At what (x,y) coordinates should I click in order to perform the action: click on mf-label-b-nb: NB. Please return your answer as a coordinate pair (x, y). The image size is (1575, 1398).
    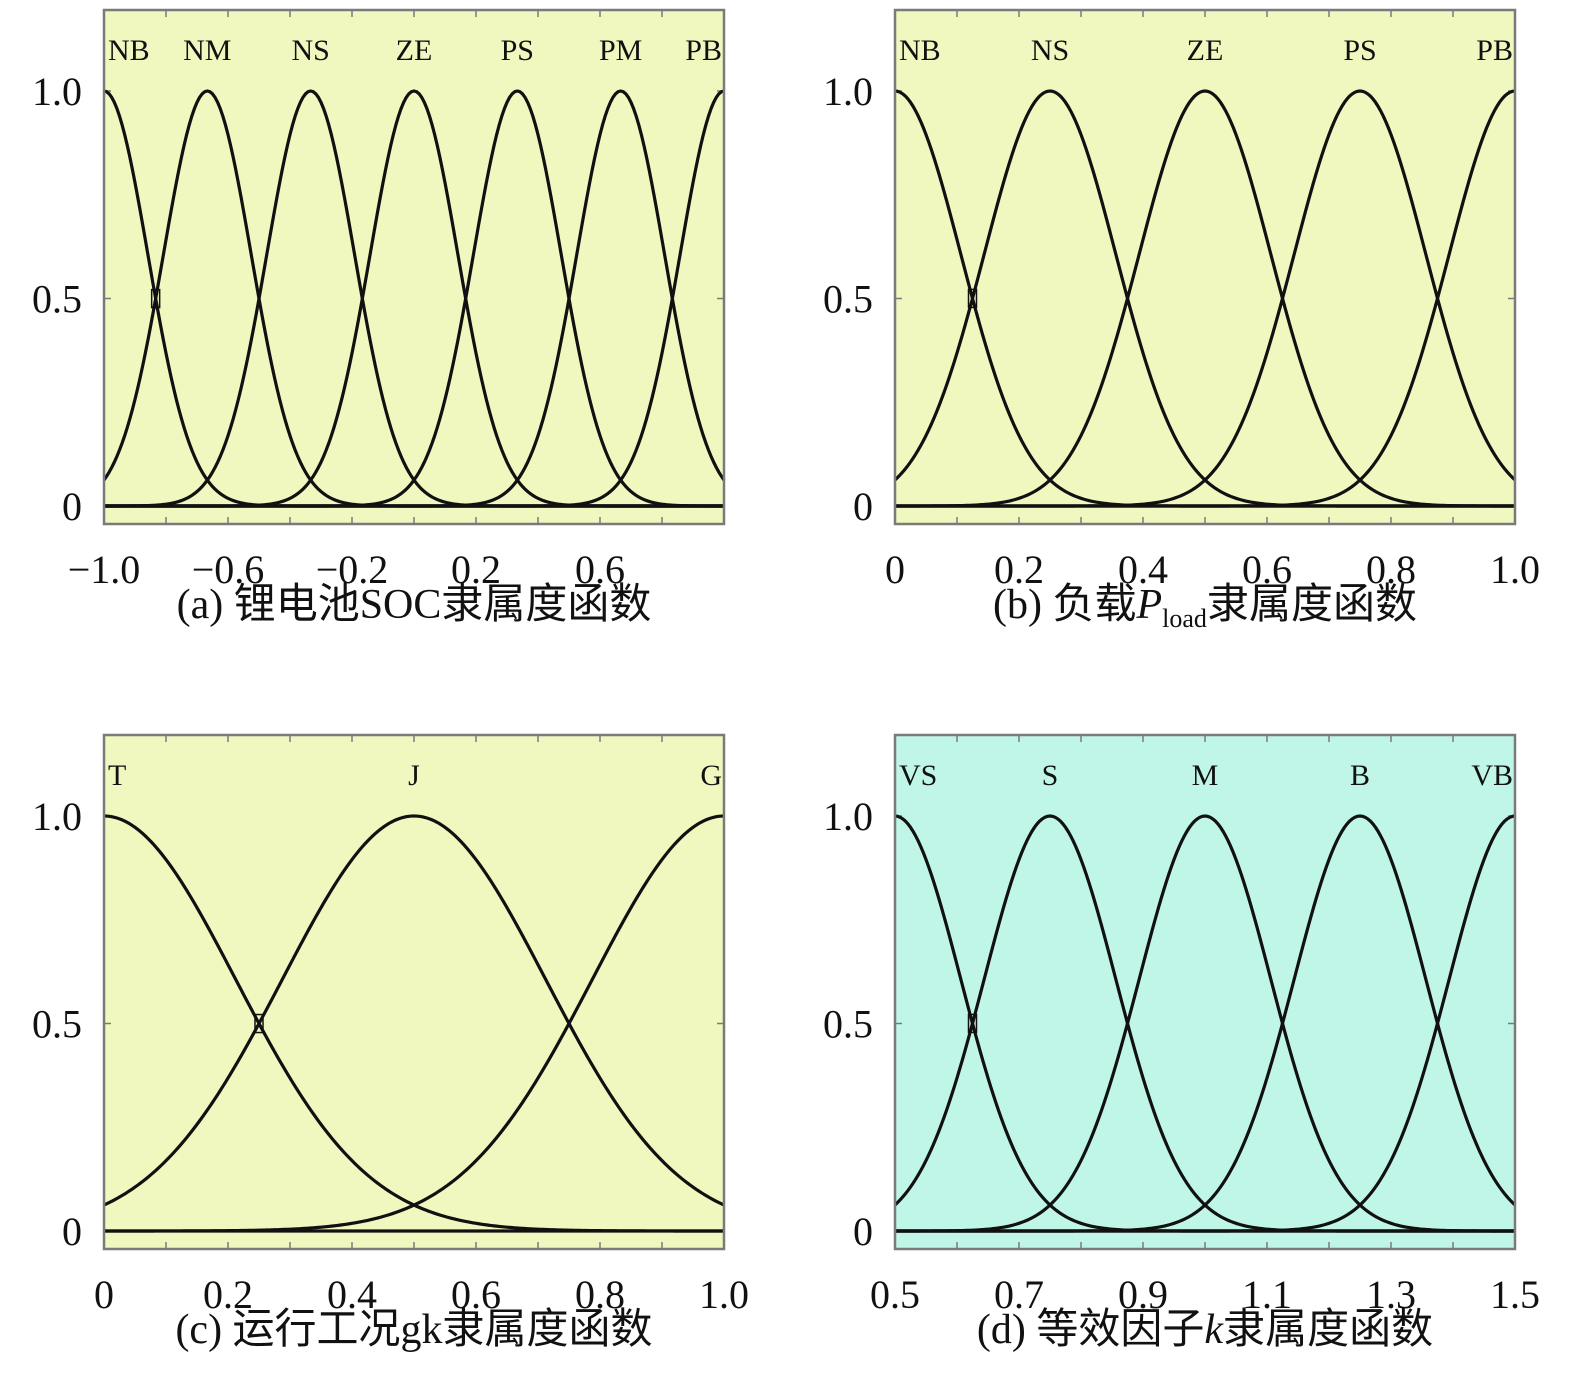
    Looking at the image, I should click on (920, 50).